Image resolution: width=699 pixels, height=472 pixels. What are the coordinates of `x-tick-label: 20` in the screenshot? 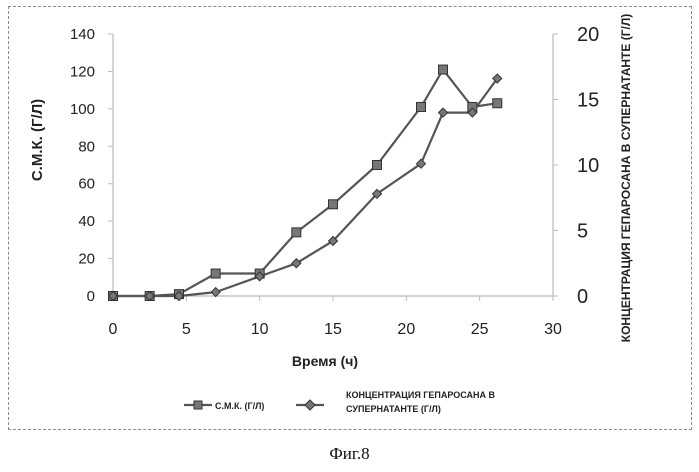 It's located at (406, 329).